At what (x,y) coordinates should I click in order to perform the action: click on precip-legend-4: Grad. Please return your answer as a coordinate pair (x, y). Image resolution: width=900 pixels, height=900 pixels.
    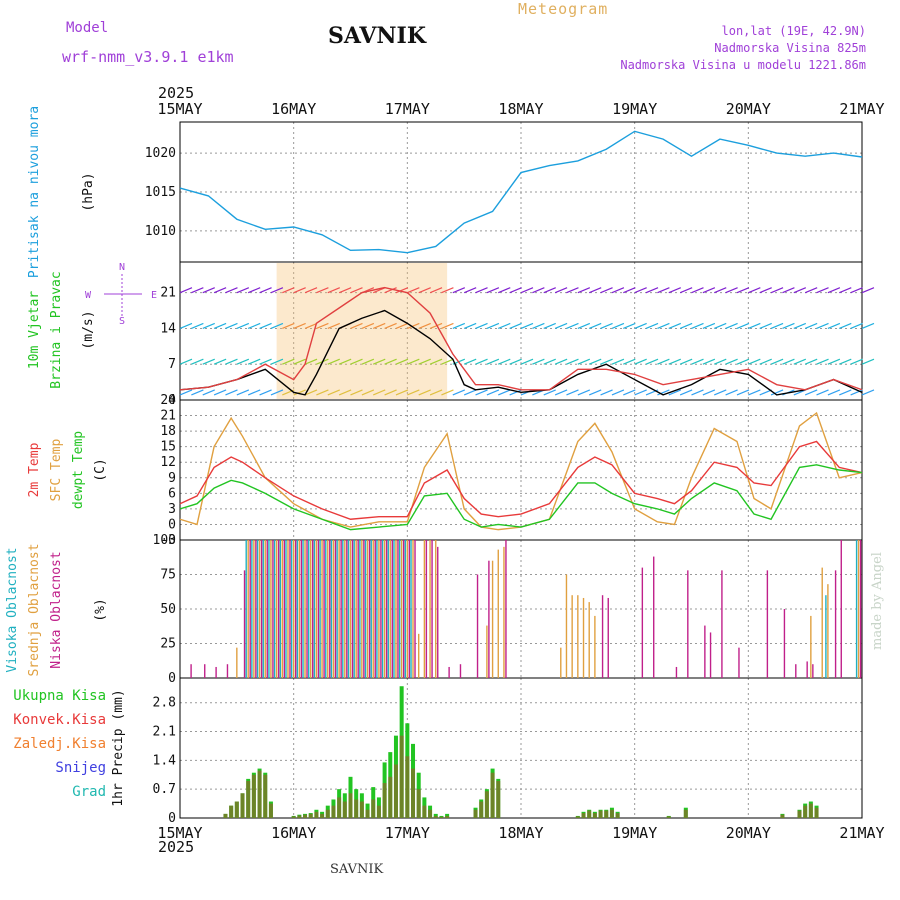
    Looking at the image, I should click on (89, 792).